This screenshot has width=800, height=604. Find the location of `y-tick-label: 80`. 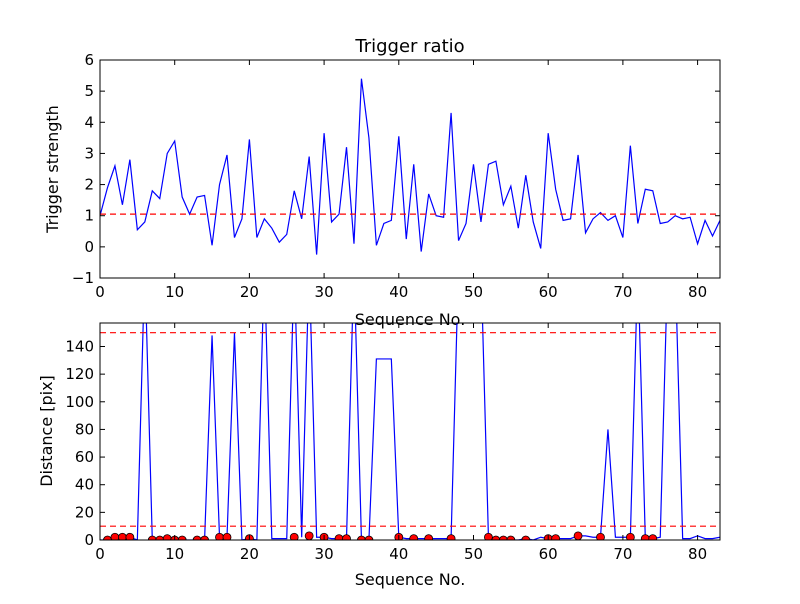

y-tick-label: 80 is located at coordinates (84, 429).